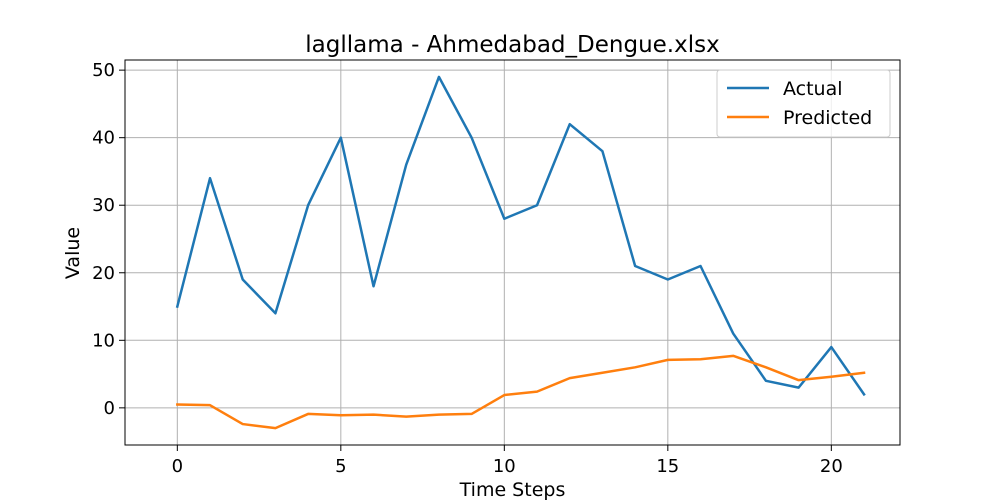  What do you see at coordinates (103, 70) in the screenshot?
I see `y-tick-label: 50` at bounding box center [103, 70].